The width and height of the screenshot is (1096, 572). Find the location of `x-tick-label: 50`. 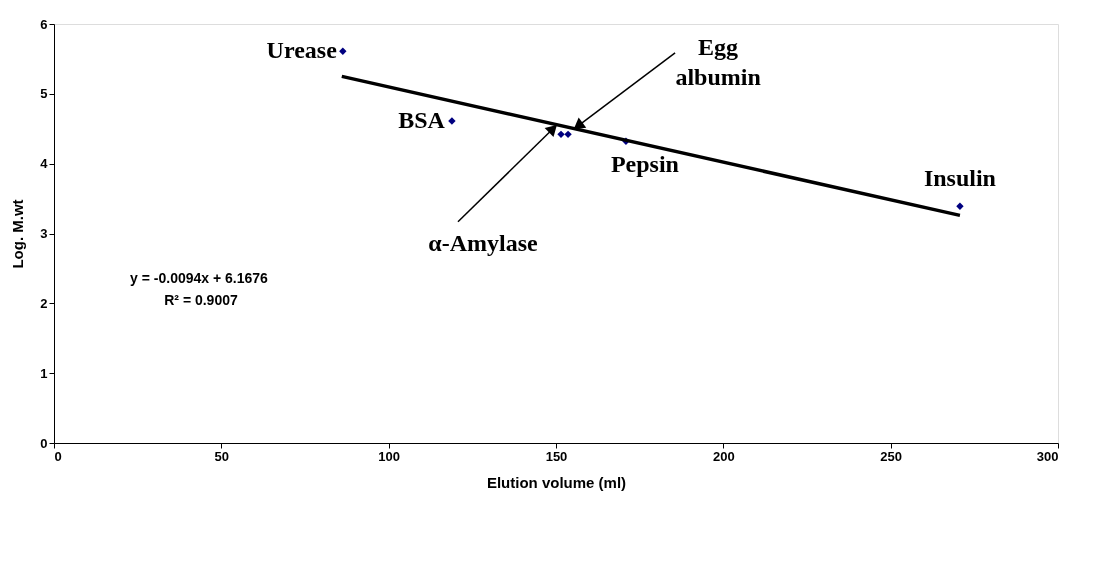

x-tick-label: 50 is located at coordinates (222, 456).